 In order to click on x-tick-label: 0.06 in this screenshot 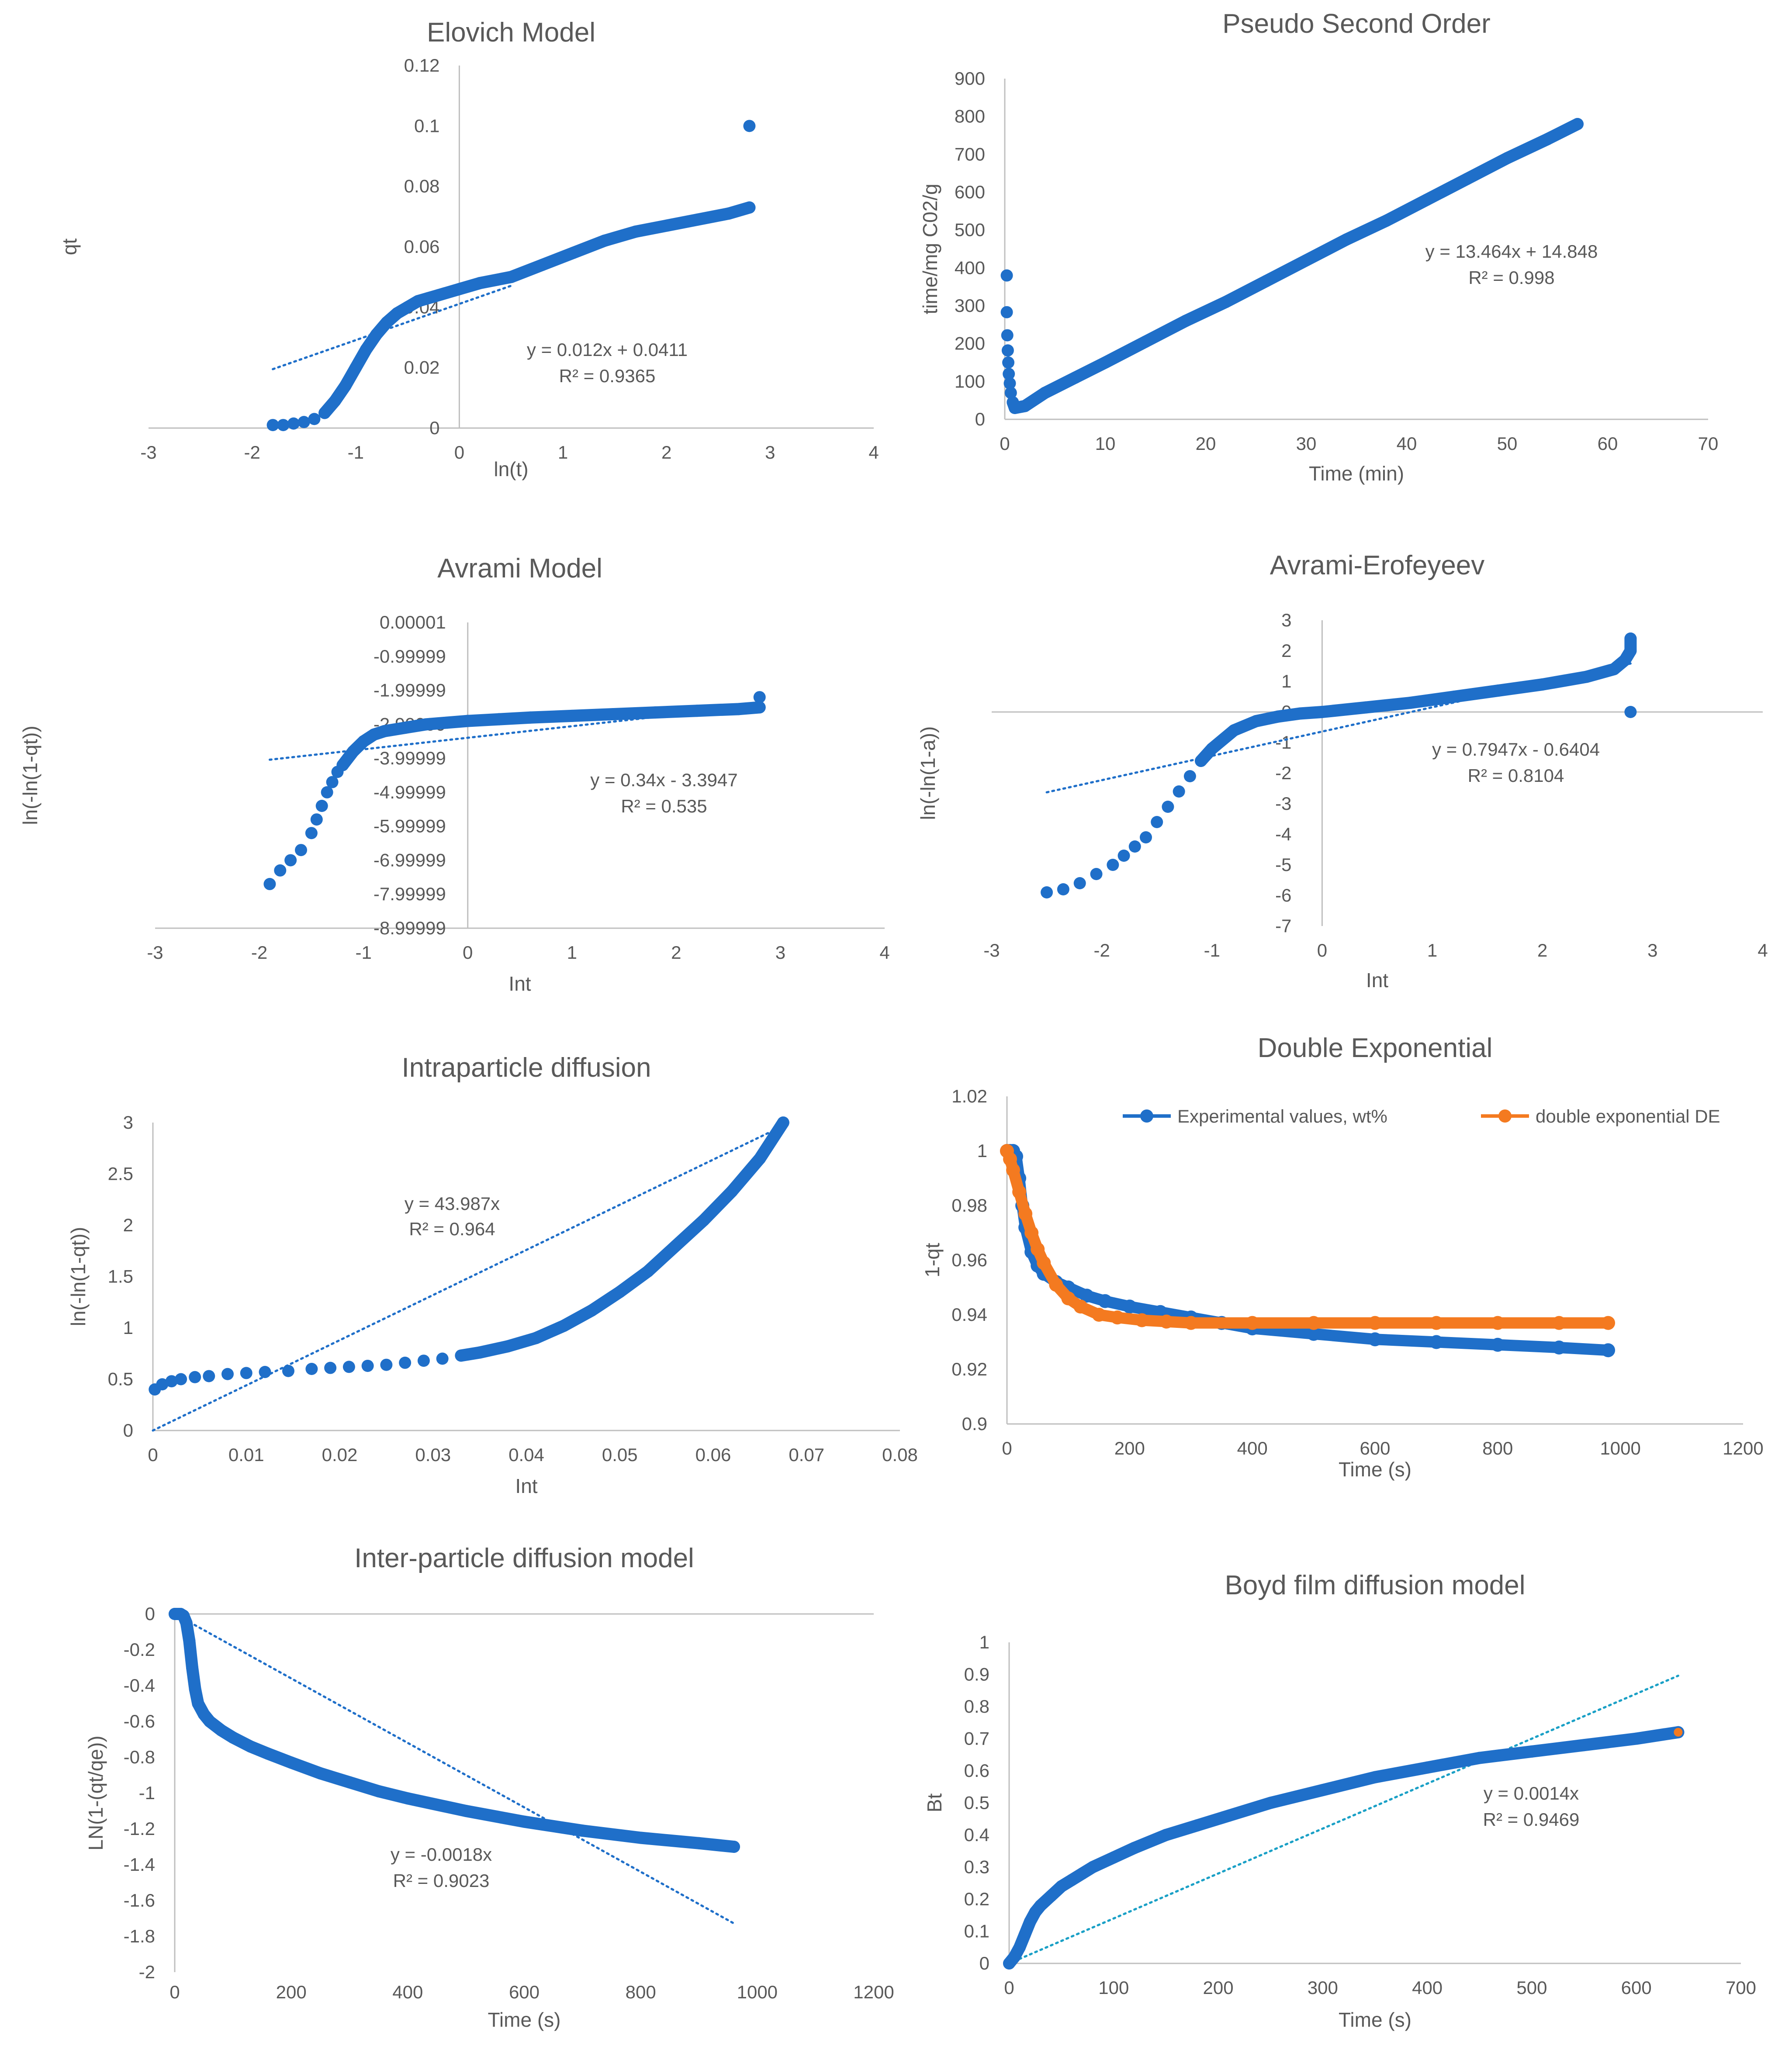, I will do `click(713, 1454)`.